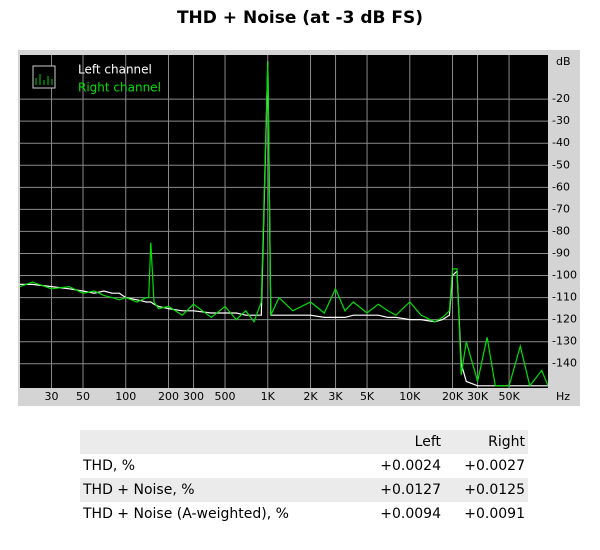 This screenshot has width=600, height=550. I want to click on y-tick-label: -50, so click(561, 164).